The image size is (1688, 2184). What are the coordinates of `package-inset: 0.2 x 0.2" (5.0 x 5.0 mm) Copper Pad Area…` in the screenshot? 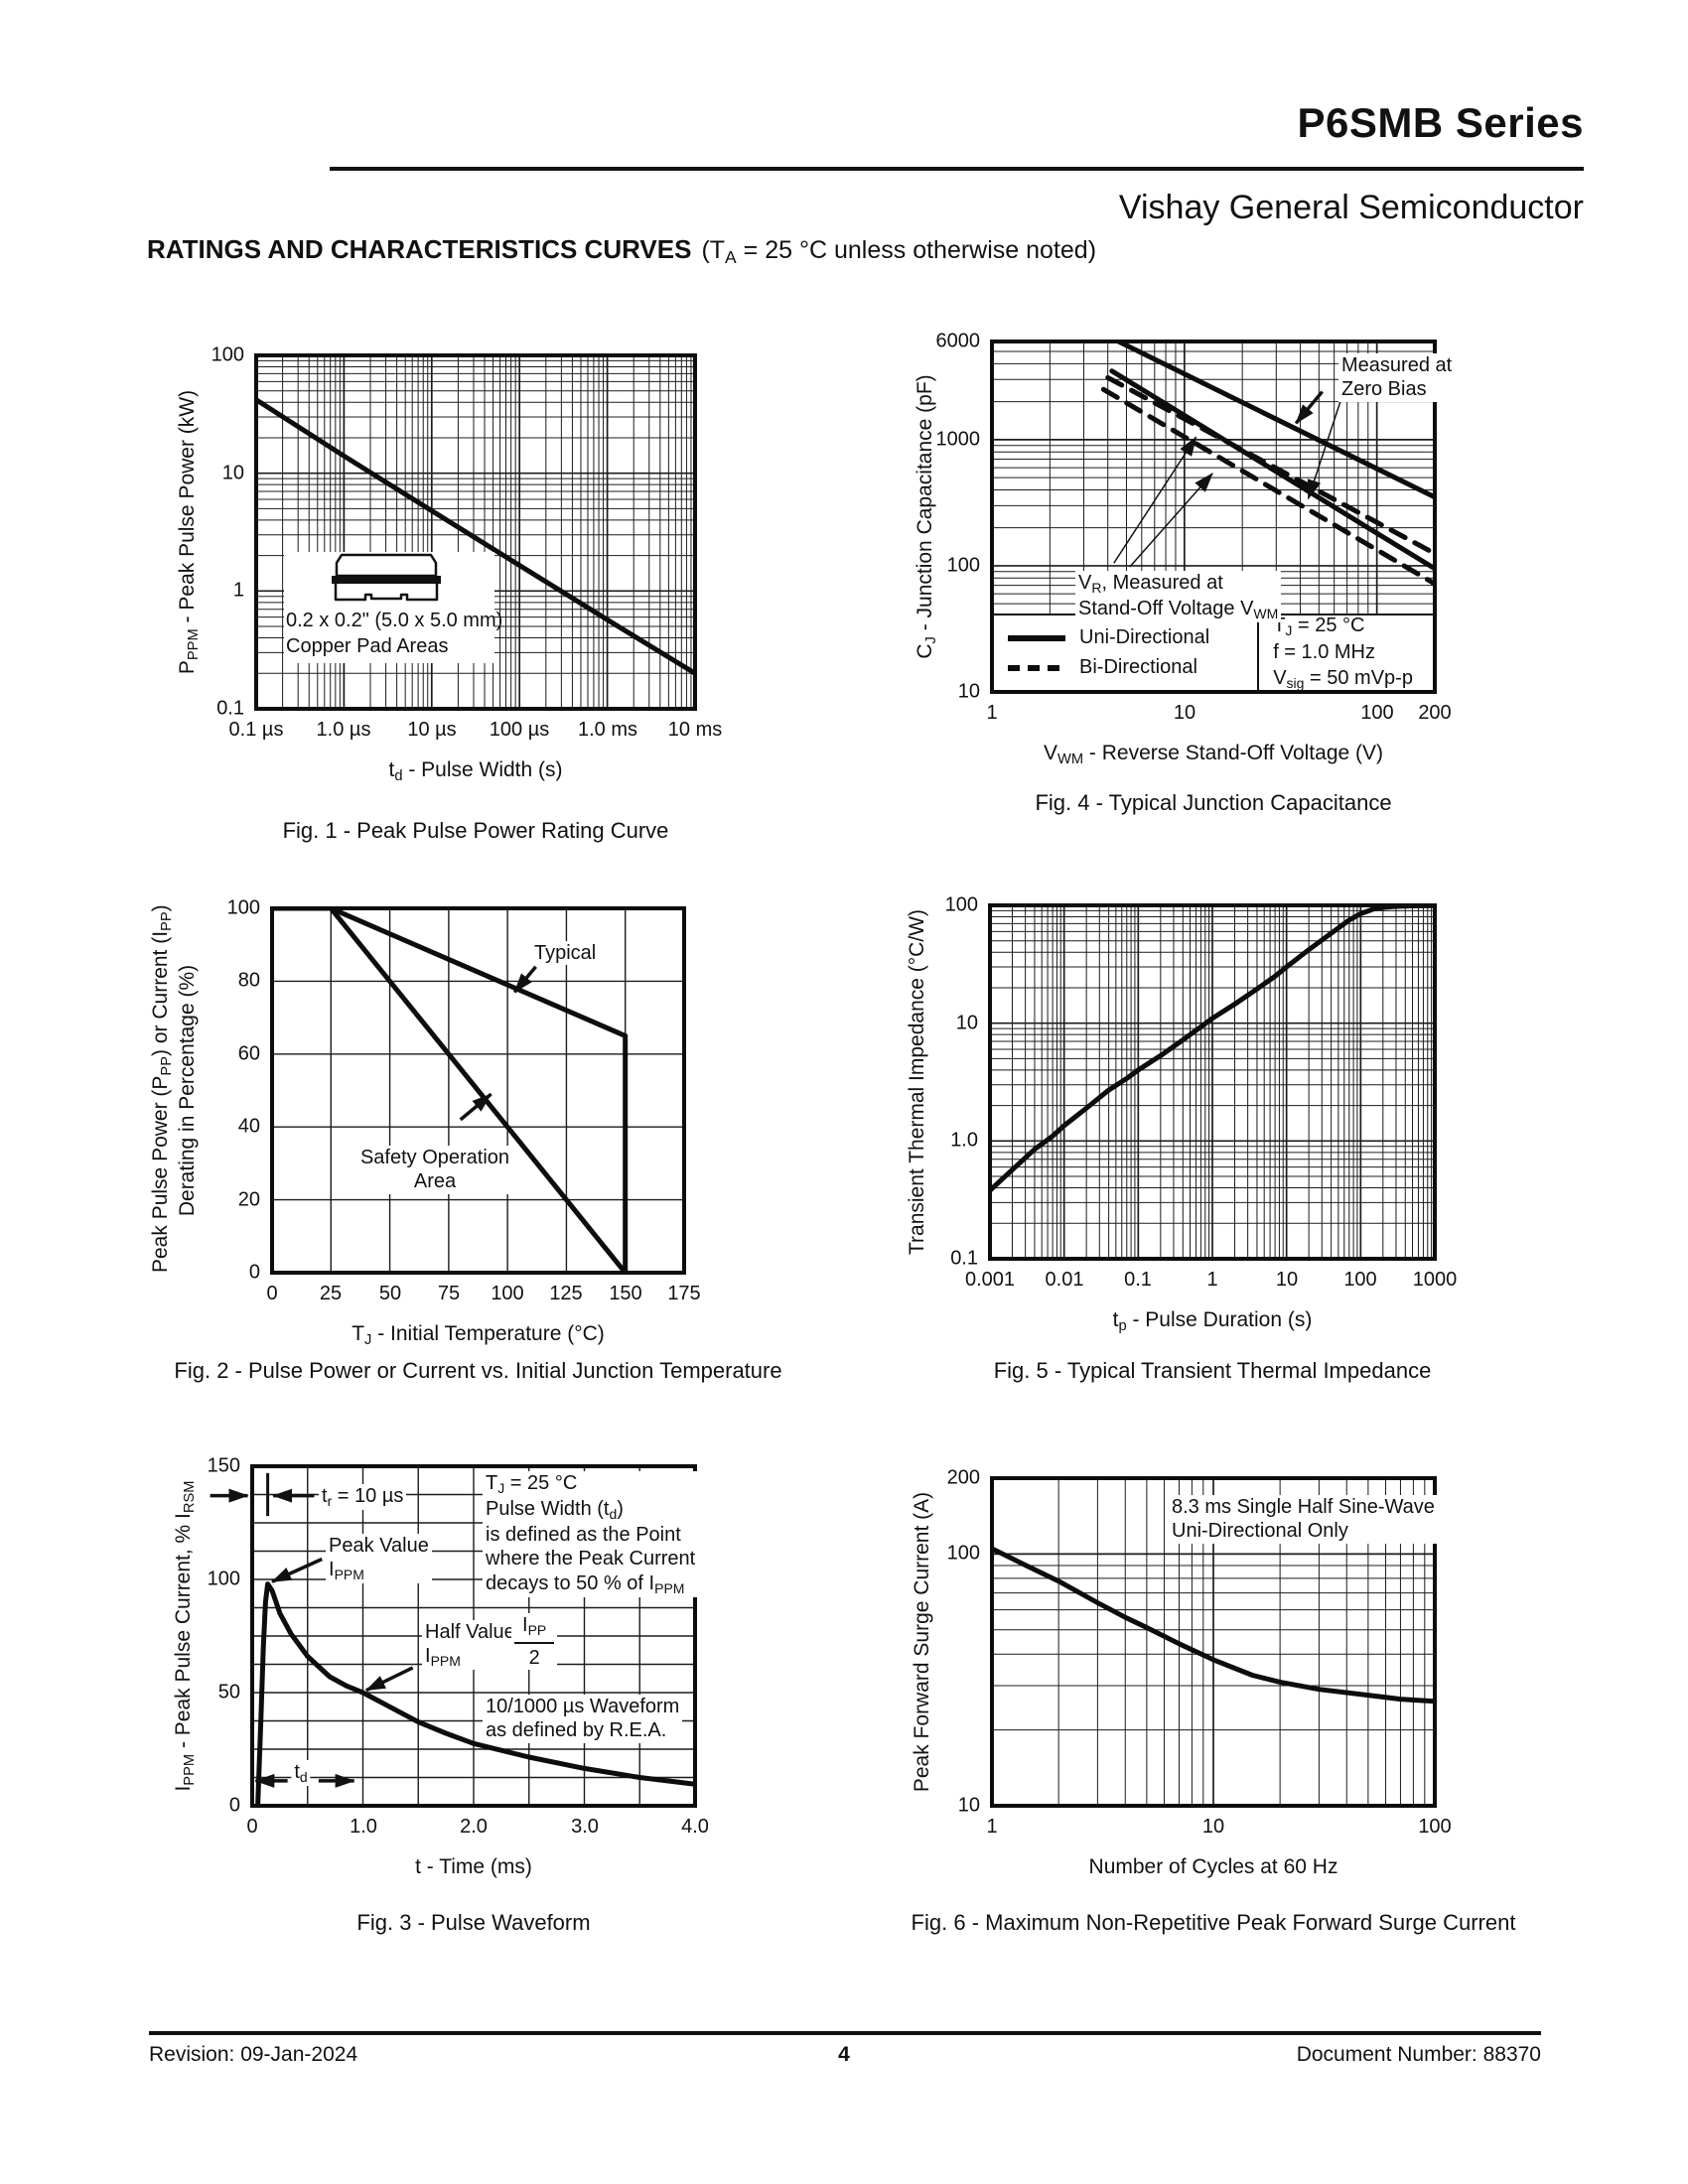 It's located at (393, 607).